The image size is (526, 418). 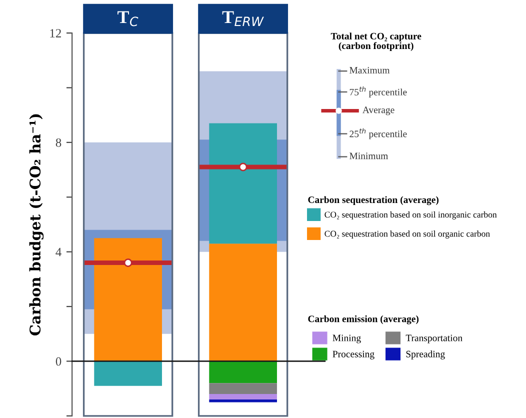 I want to click on legend-label: Spreading, so click(x=425, y=355).